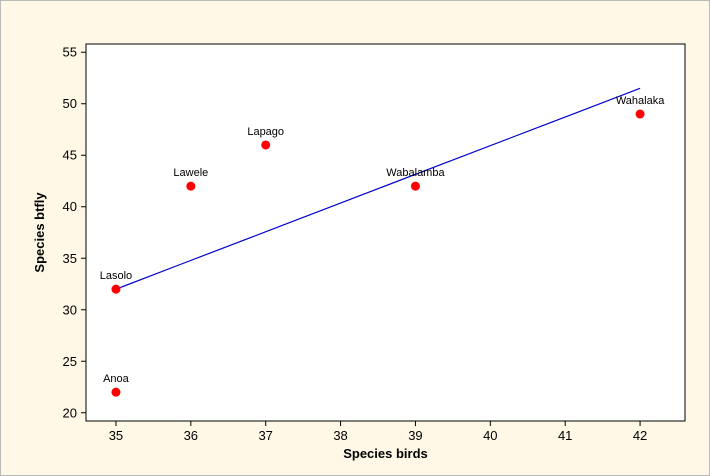 This screenshot has height=476, width=710. I want to click on y-axis: 20 25 30 35 40 45 50 55, so click(74, 232).